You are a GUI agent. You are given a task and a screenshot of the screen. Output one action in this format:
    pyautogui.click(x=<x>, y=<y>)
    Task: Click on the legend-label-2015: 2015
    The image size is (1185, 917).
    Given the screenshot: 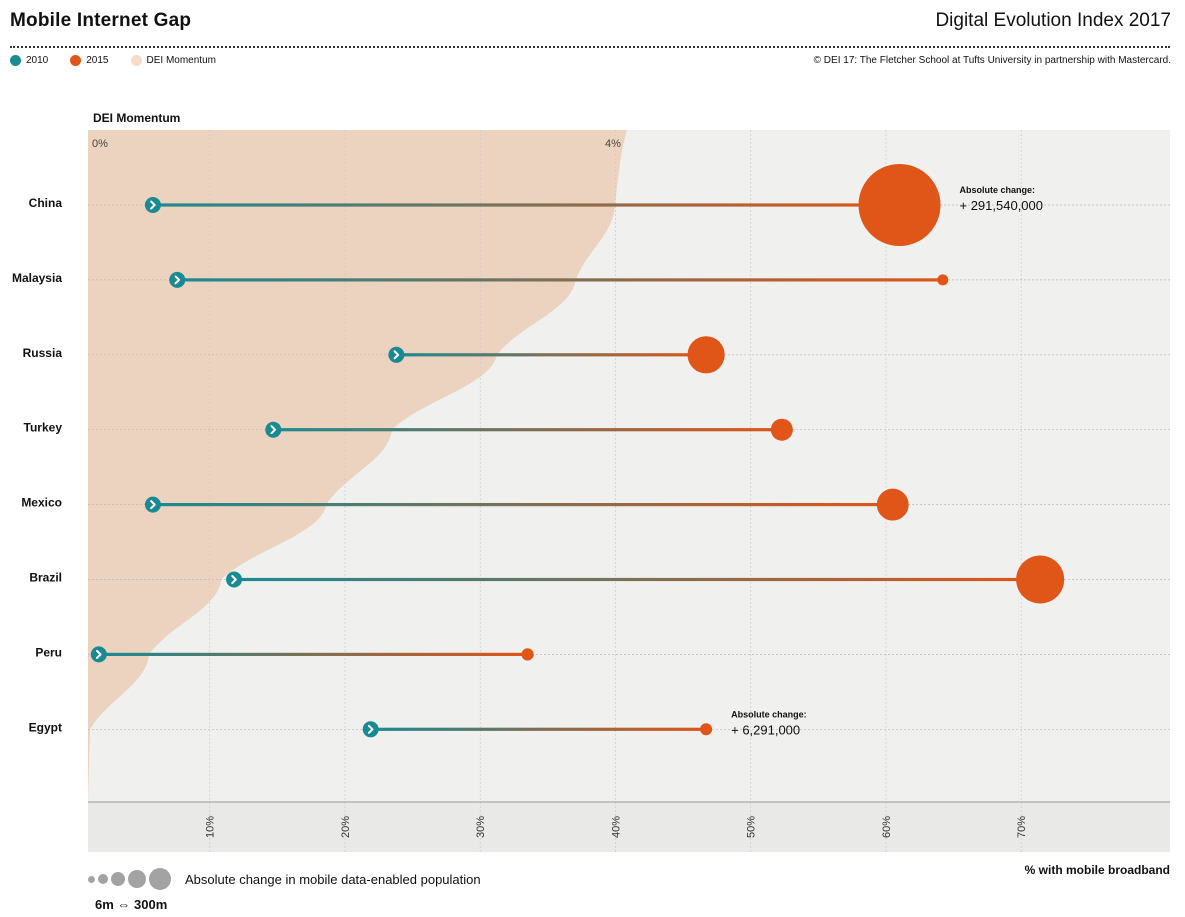 What is the action you would take?
    pyautogui.click(x=97, y=60)
    